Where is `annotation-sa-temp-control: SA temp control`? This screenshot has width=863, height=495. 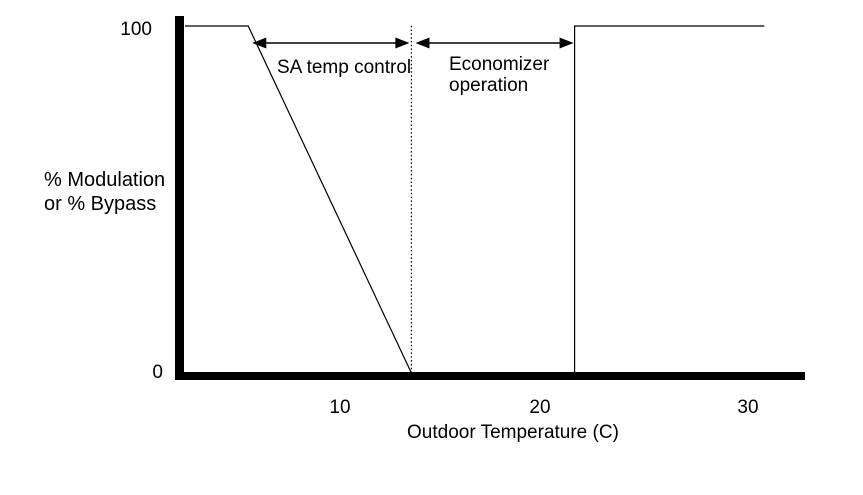
annotation-sa-temp-control: SA temp control is located at coordinates (344, 67).